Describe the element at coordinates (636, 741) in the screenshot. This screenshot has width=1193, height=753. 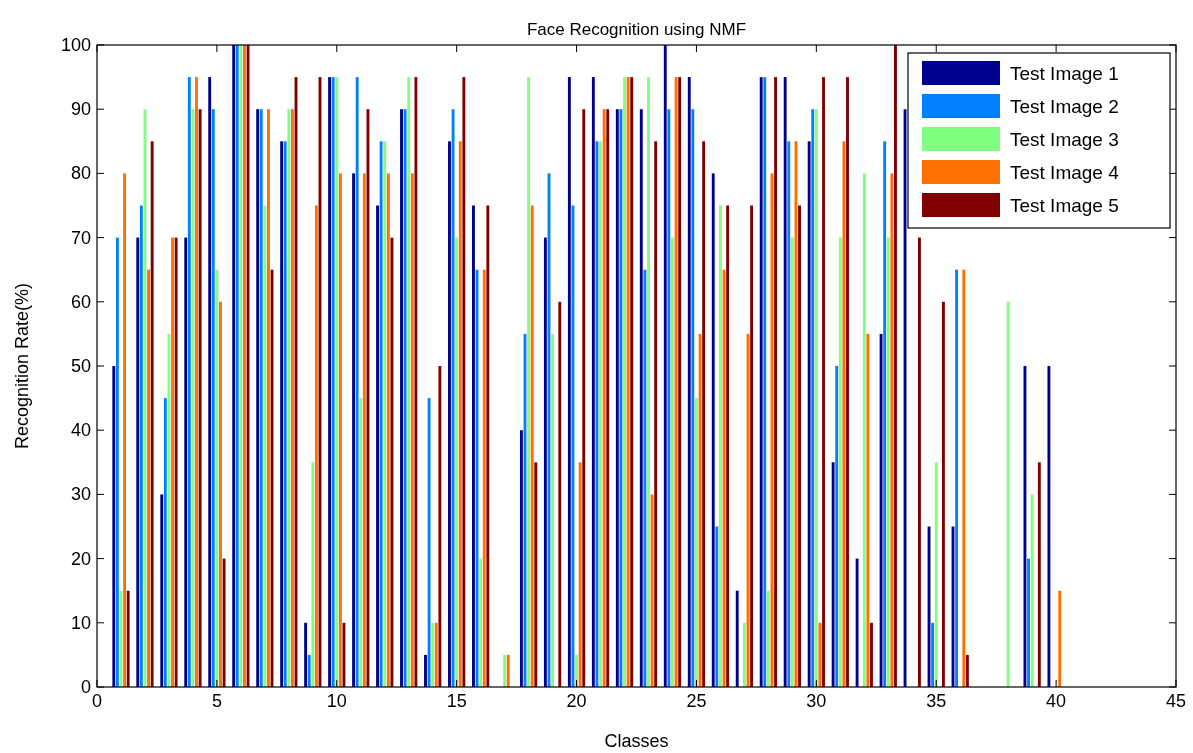
I see `x-axis-title: Classes` at that location.